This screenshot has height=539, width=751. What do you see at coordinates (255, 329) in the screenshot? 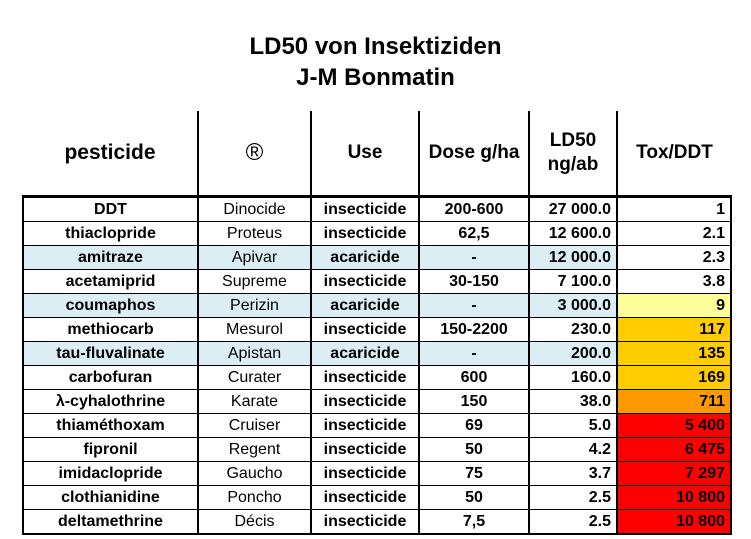
I see `cell-brand: Mesurol` at bounding box center [255, 329].